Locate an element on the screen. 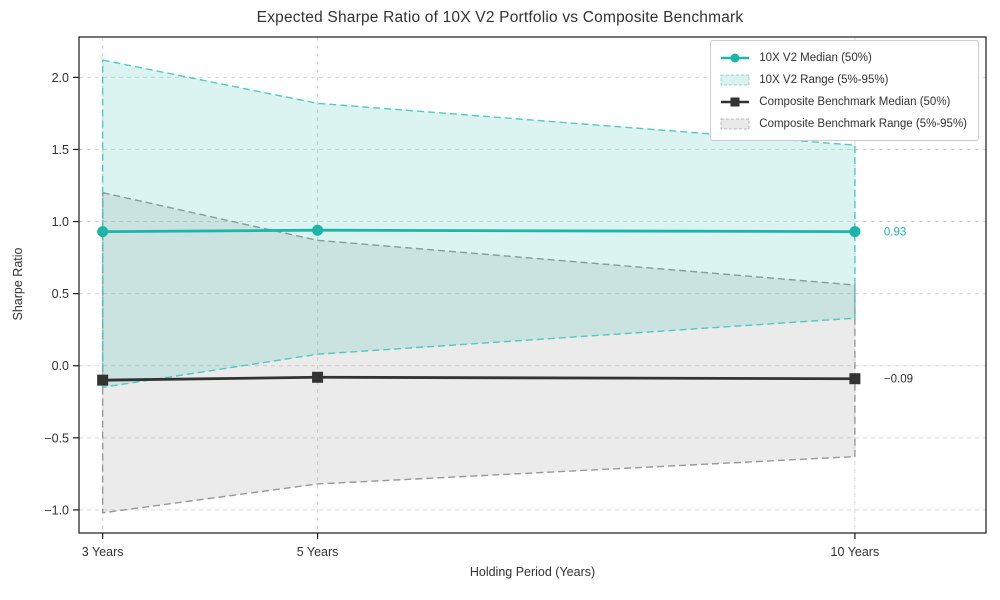  legend-label-benchmark-median: Composite Benchmark Median (50%) is located at coordinates (855, 101).